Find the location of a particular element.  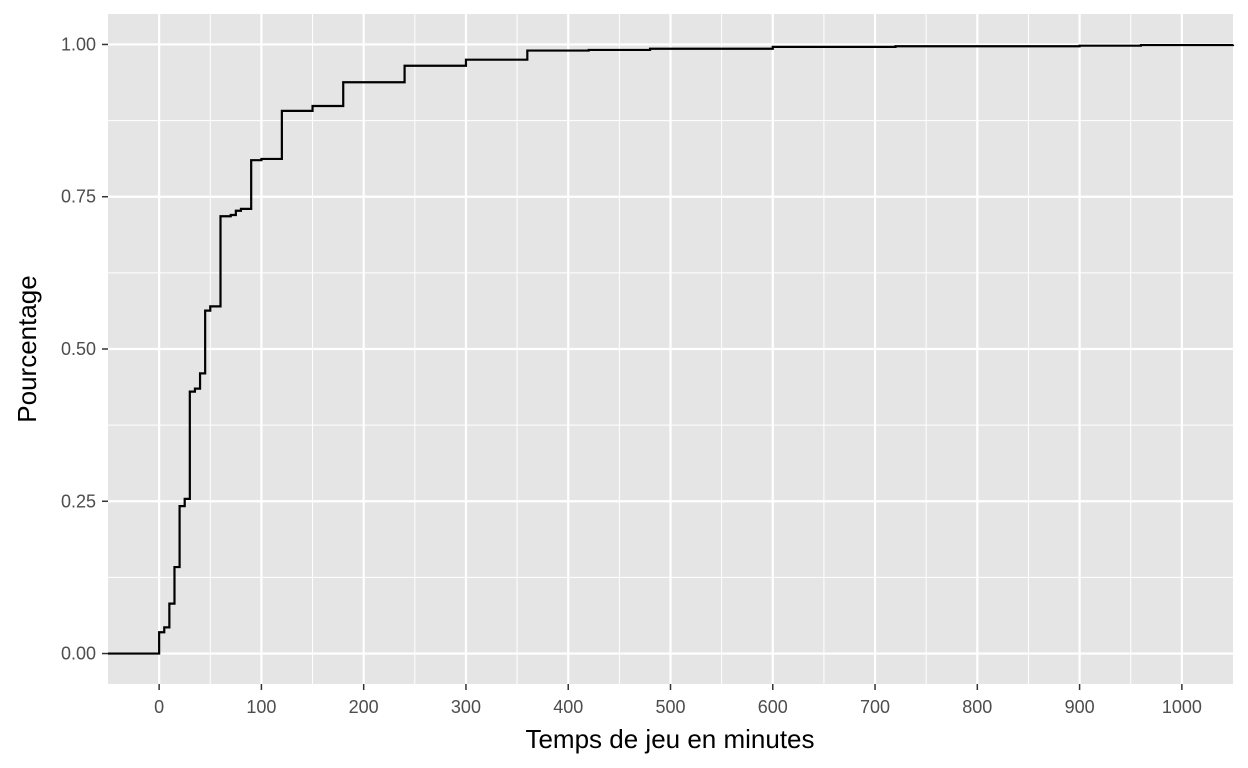

x-tick-label: 1000 is located at coordinates (1182, 707).